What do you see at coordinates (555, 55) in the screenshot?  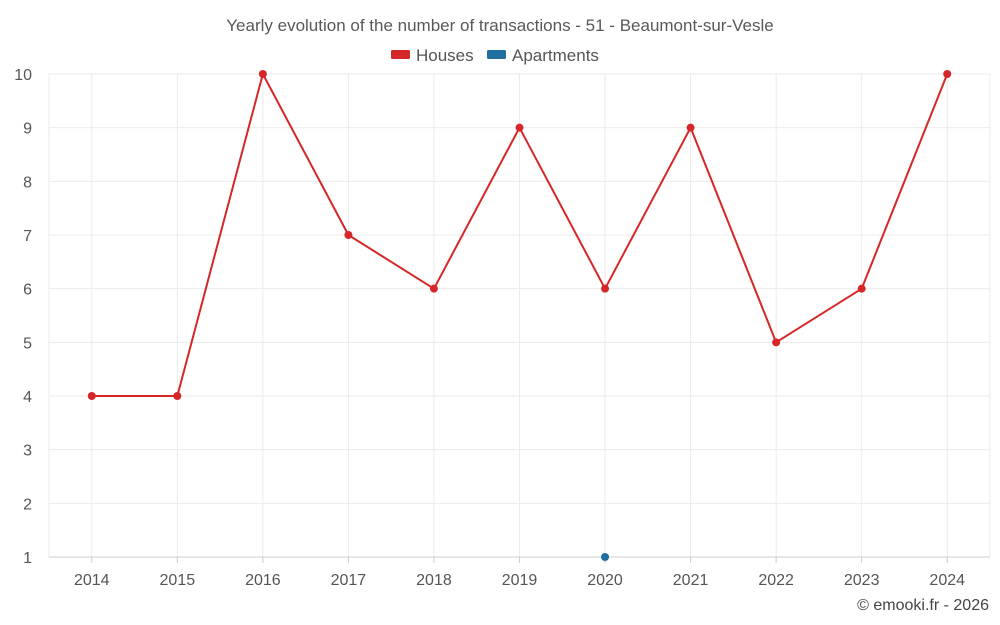 I see `legend-label-apartments: Apartments` at bounding box center [555, 55].